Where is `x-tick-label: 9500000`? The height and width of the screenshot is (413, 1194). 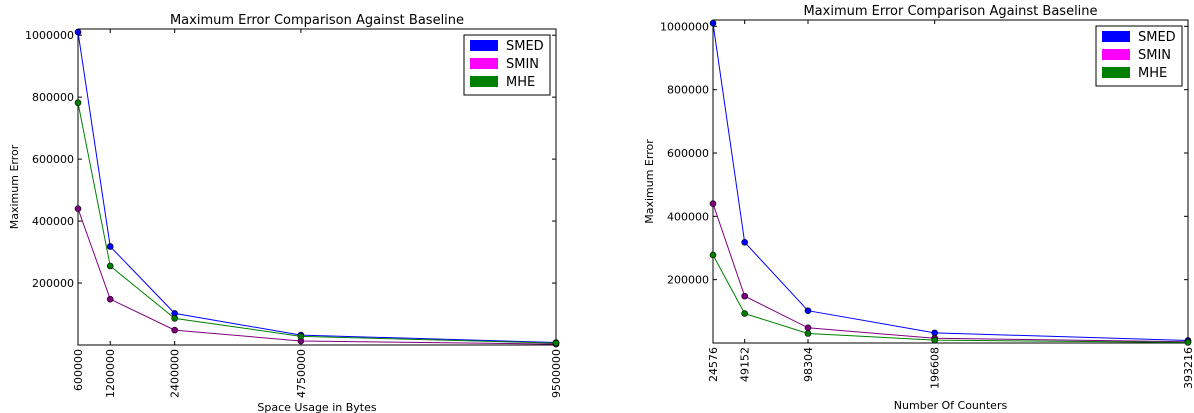 x-tick-label: 9500000 is located at coordinates (556, 373).